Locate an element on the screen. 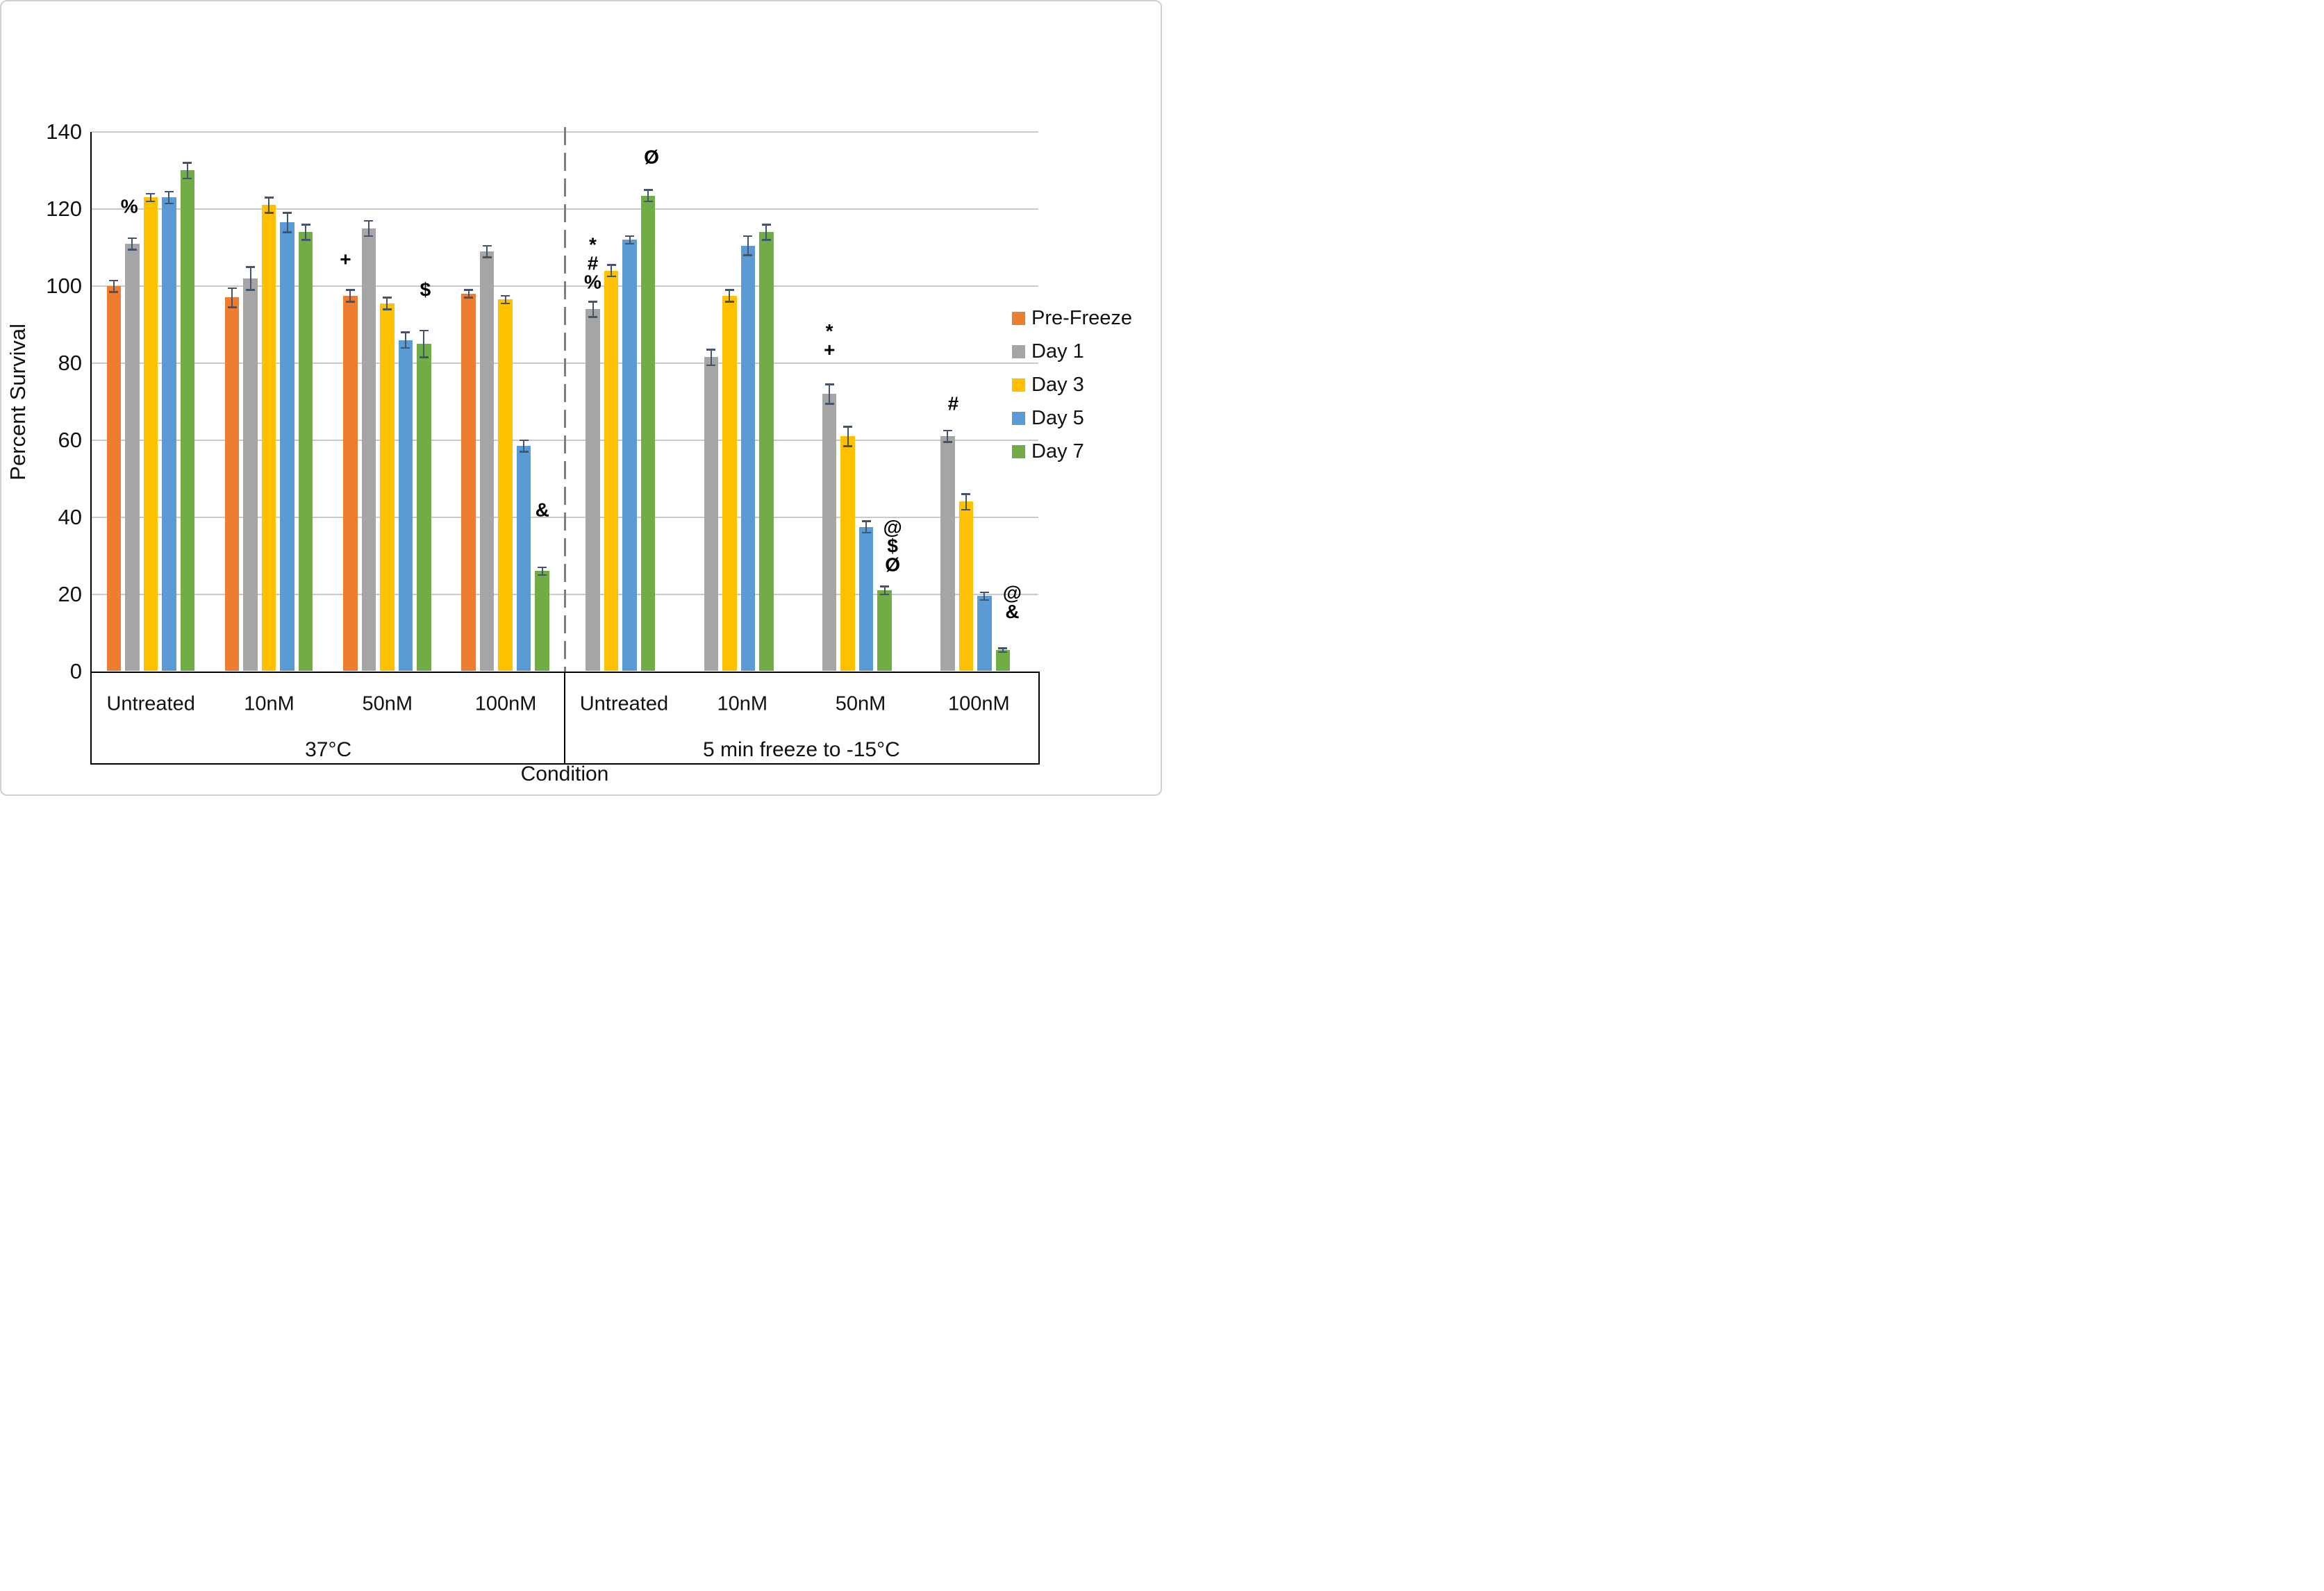 The image size is (2324, 1591). y-tick-label: 120 is located at coordinates (64, 208).